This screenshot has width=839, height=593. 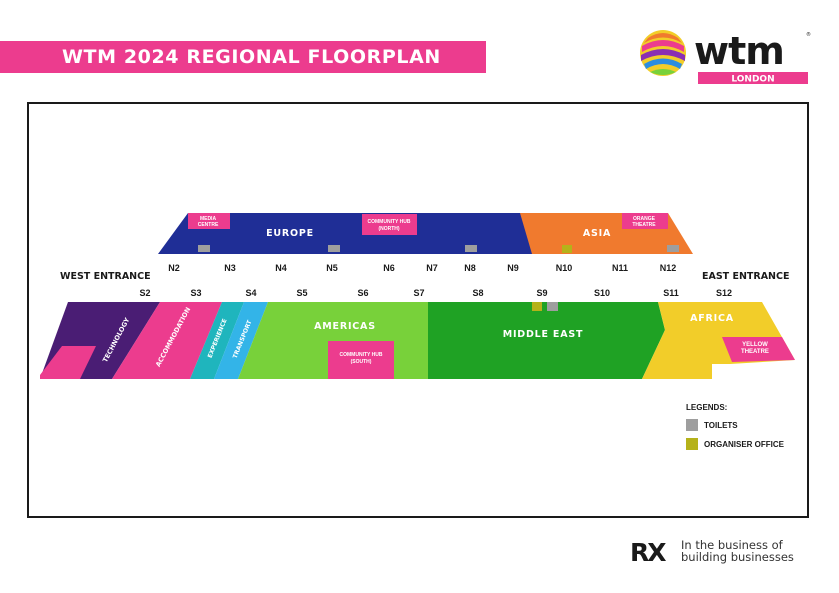 I want to click on zone-label-americas: AMERICAS, so click(x=345, y=326).